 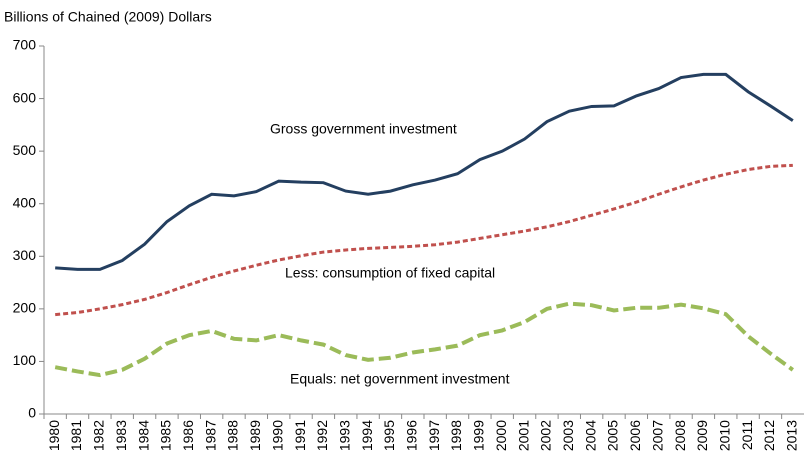 I want to click on x-tick-label: 2002, so click(x=546, y=435).